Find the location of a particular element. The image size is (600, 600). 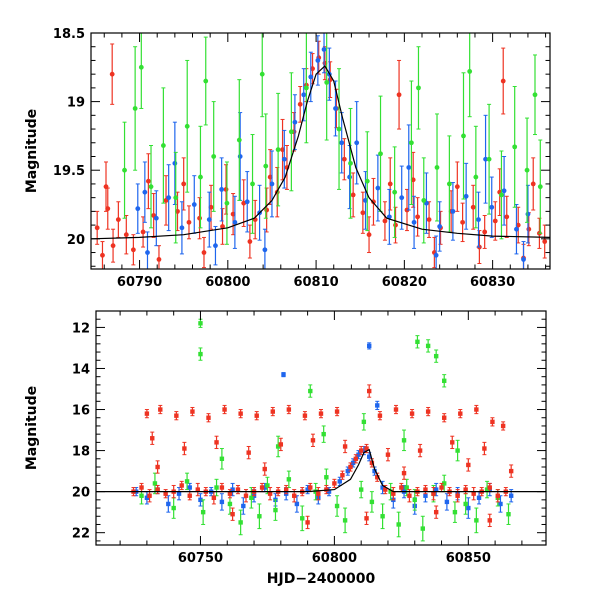

x-tick-label: 60810 is located at coordinates (315, 282).